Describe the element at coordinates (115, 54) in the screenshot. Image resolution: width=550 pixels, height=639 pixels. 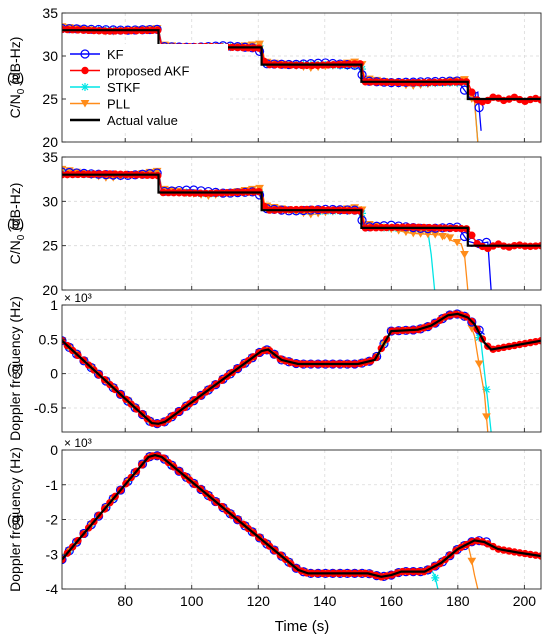
I see `legend-entry-label: KF` at that location.